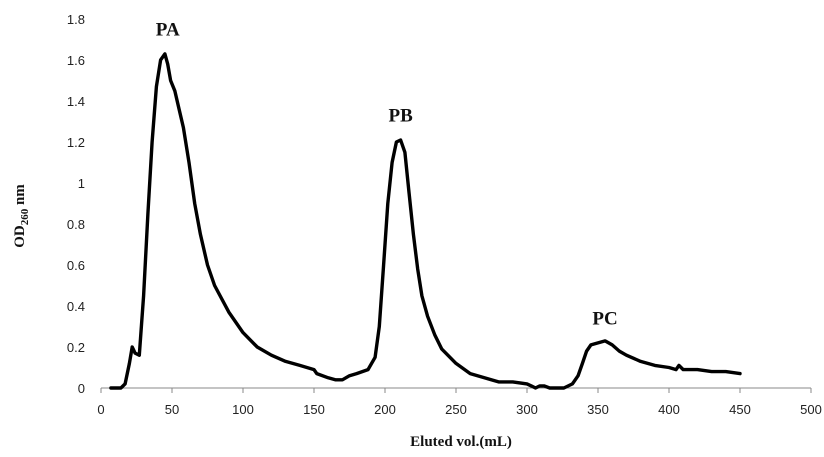  Describe the element at coordinates (76, 19) in the screenshot. I see `y-tick-label: 1.8` at that location.